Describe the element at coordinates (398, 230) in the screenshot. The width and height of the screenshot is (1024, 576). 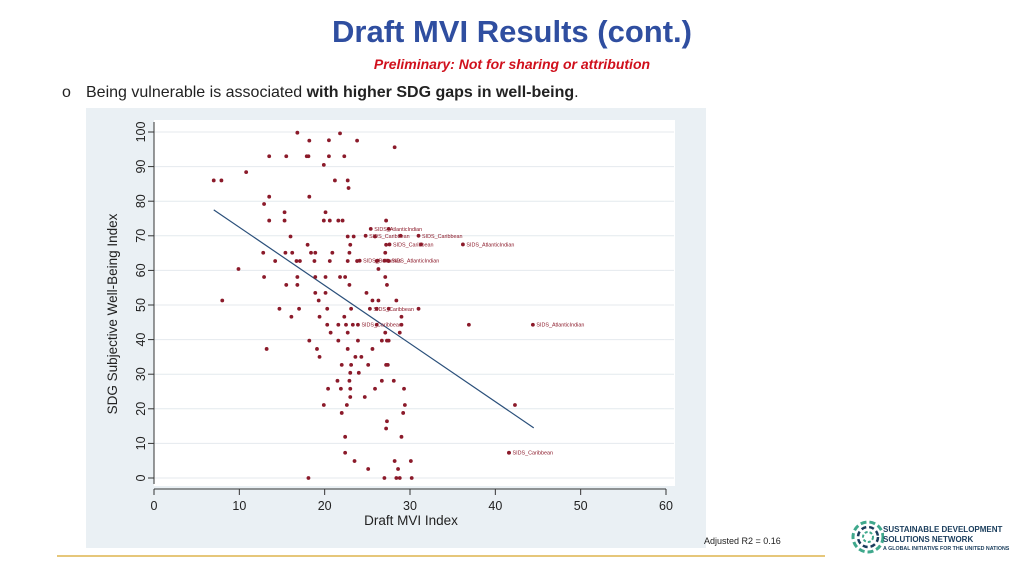
I see `point-label: SIDS_AtlanticIndian` at that location.